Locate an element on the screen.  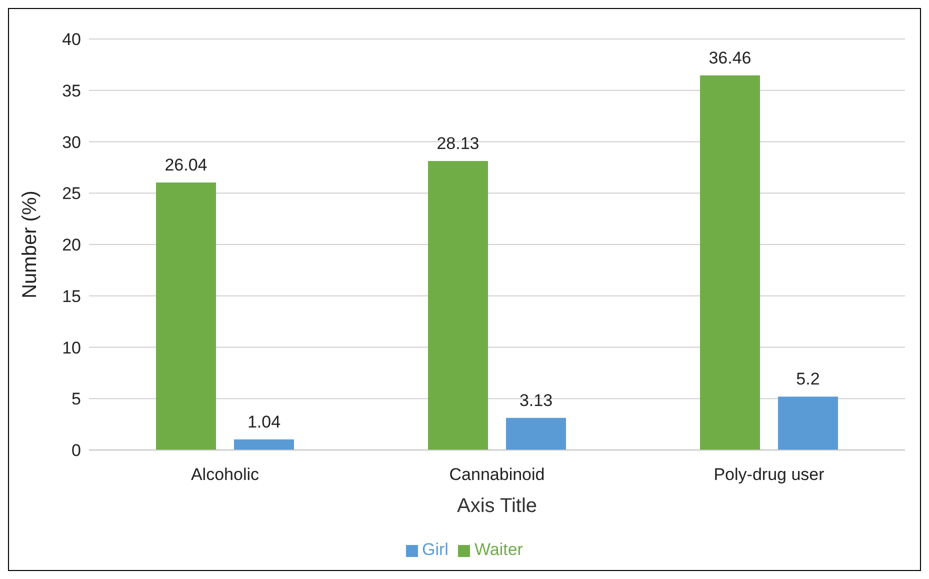
x-tick-label: Alcoholic is located at coordinates (225, 474).